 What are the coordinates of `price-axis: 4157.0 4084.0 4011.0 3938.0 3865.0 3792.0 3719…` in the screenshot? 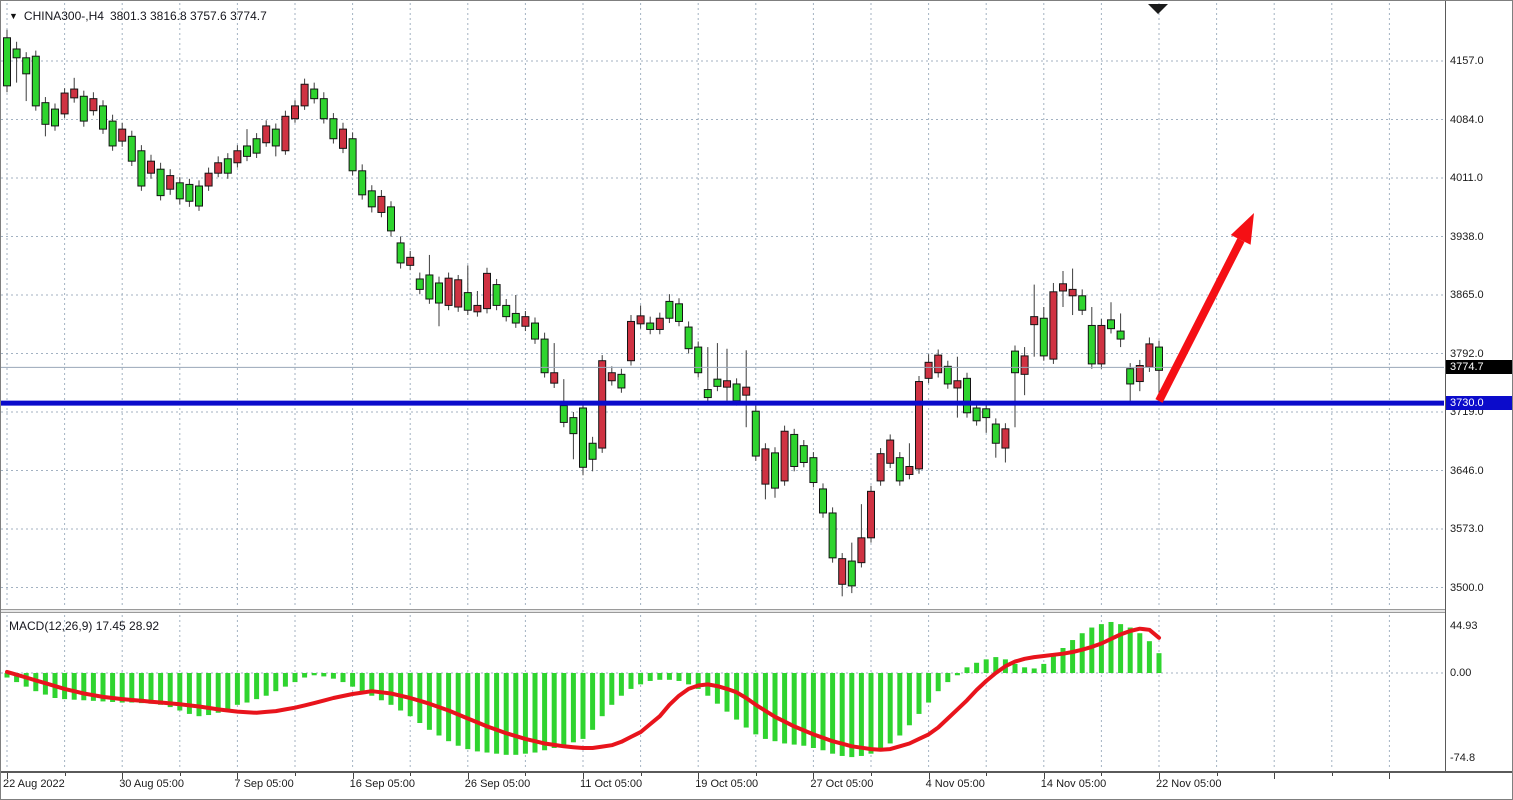 It's located at (1478, 386).